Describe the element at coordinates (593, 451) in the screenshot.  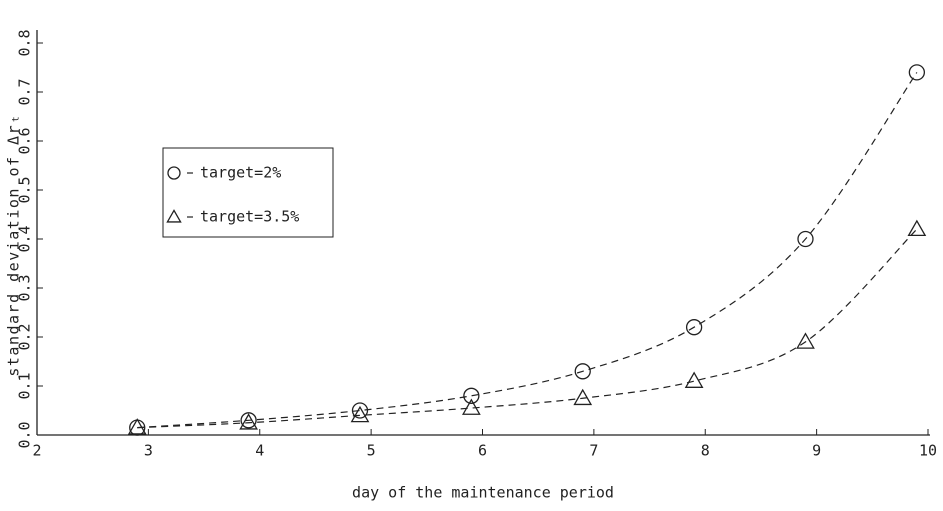
I see `x-tick-label: 7` at that location.